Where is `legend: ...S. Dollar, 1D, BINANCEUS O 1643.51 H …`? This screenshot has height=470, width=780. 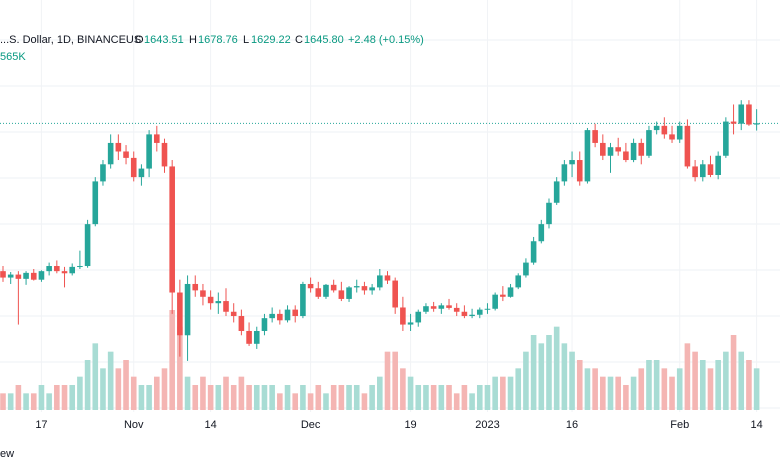 legend: ...S. Dollar, 1D, BINANCEUS O 1643.51 H … is located at coordinates (212, 48).